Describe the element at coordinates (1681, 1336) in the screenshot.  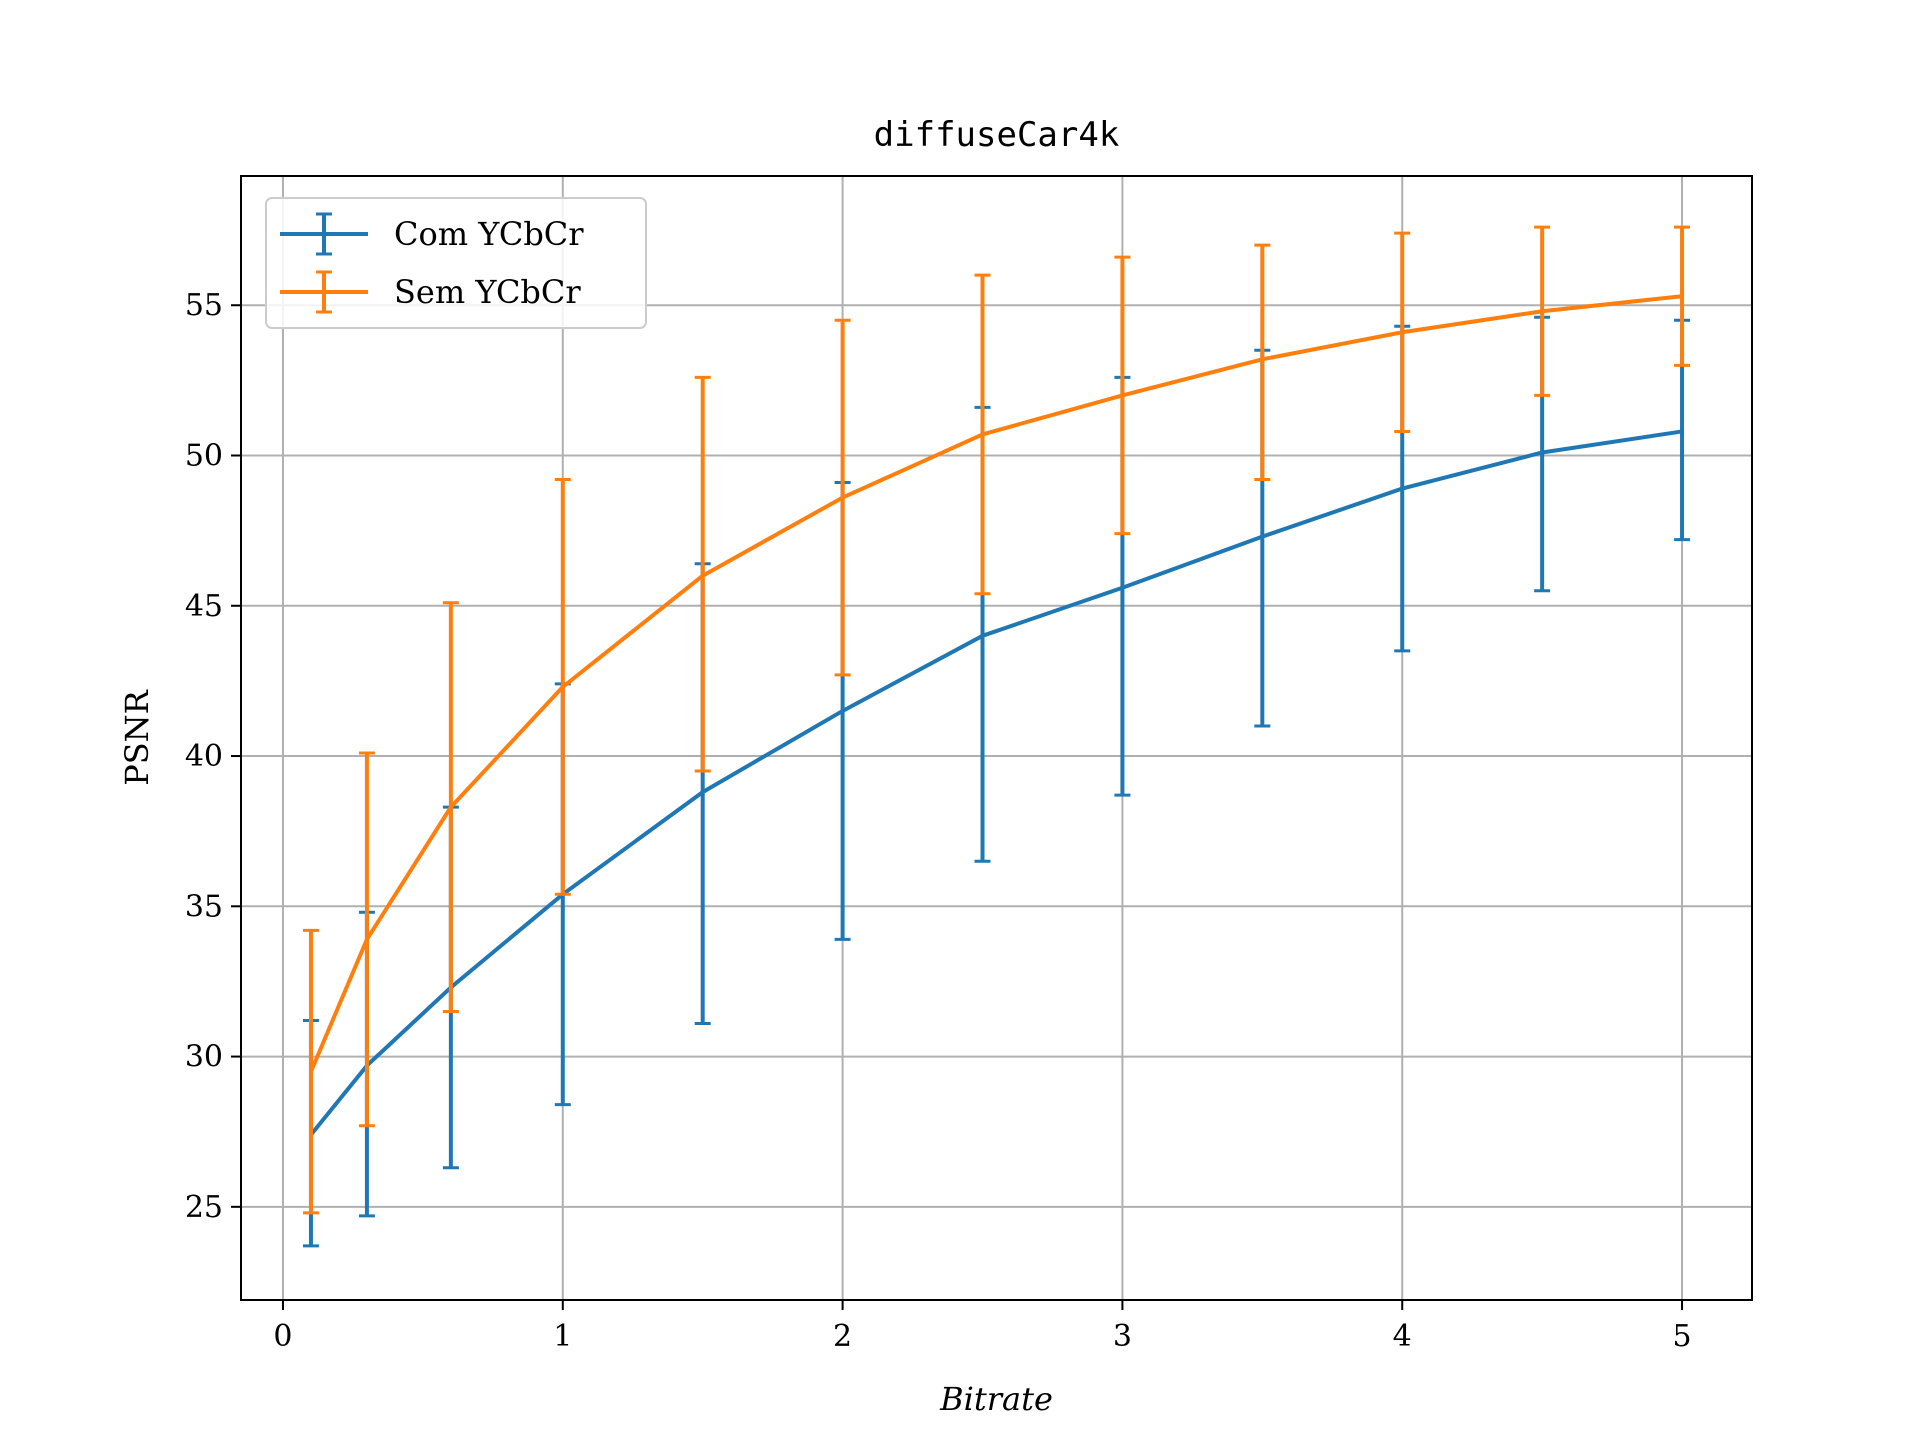
I see `x-tick-label-5: 5` at that location.